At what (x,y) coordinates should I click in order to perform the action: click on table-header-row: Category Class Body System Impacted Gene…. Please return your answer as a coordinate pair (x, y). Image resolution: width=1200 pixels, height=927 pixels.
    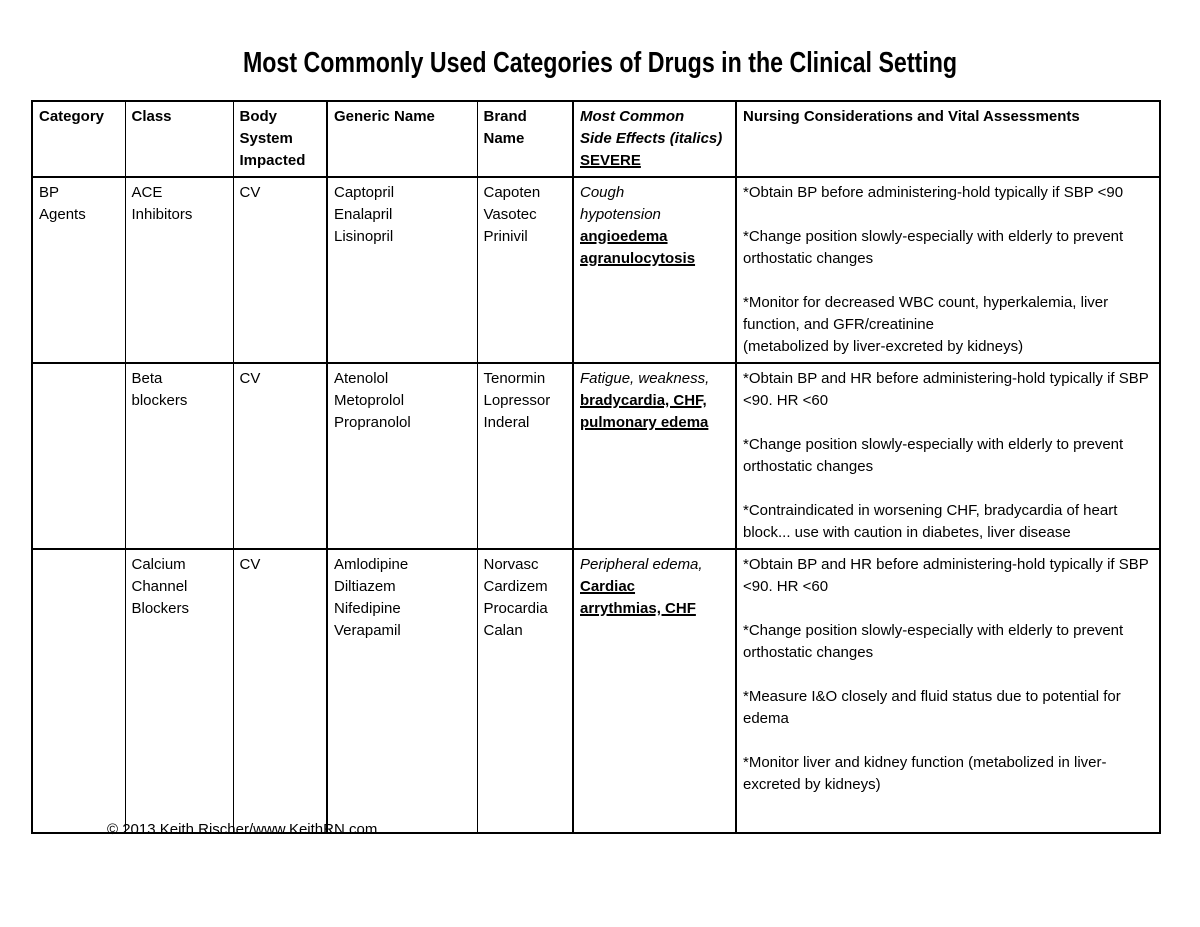
    Looking at the image, I should click on (596, 139).